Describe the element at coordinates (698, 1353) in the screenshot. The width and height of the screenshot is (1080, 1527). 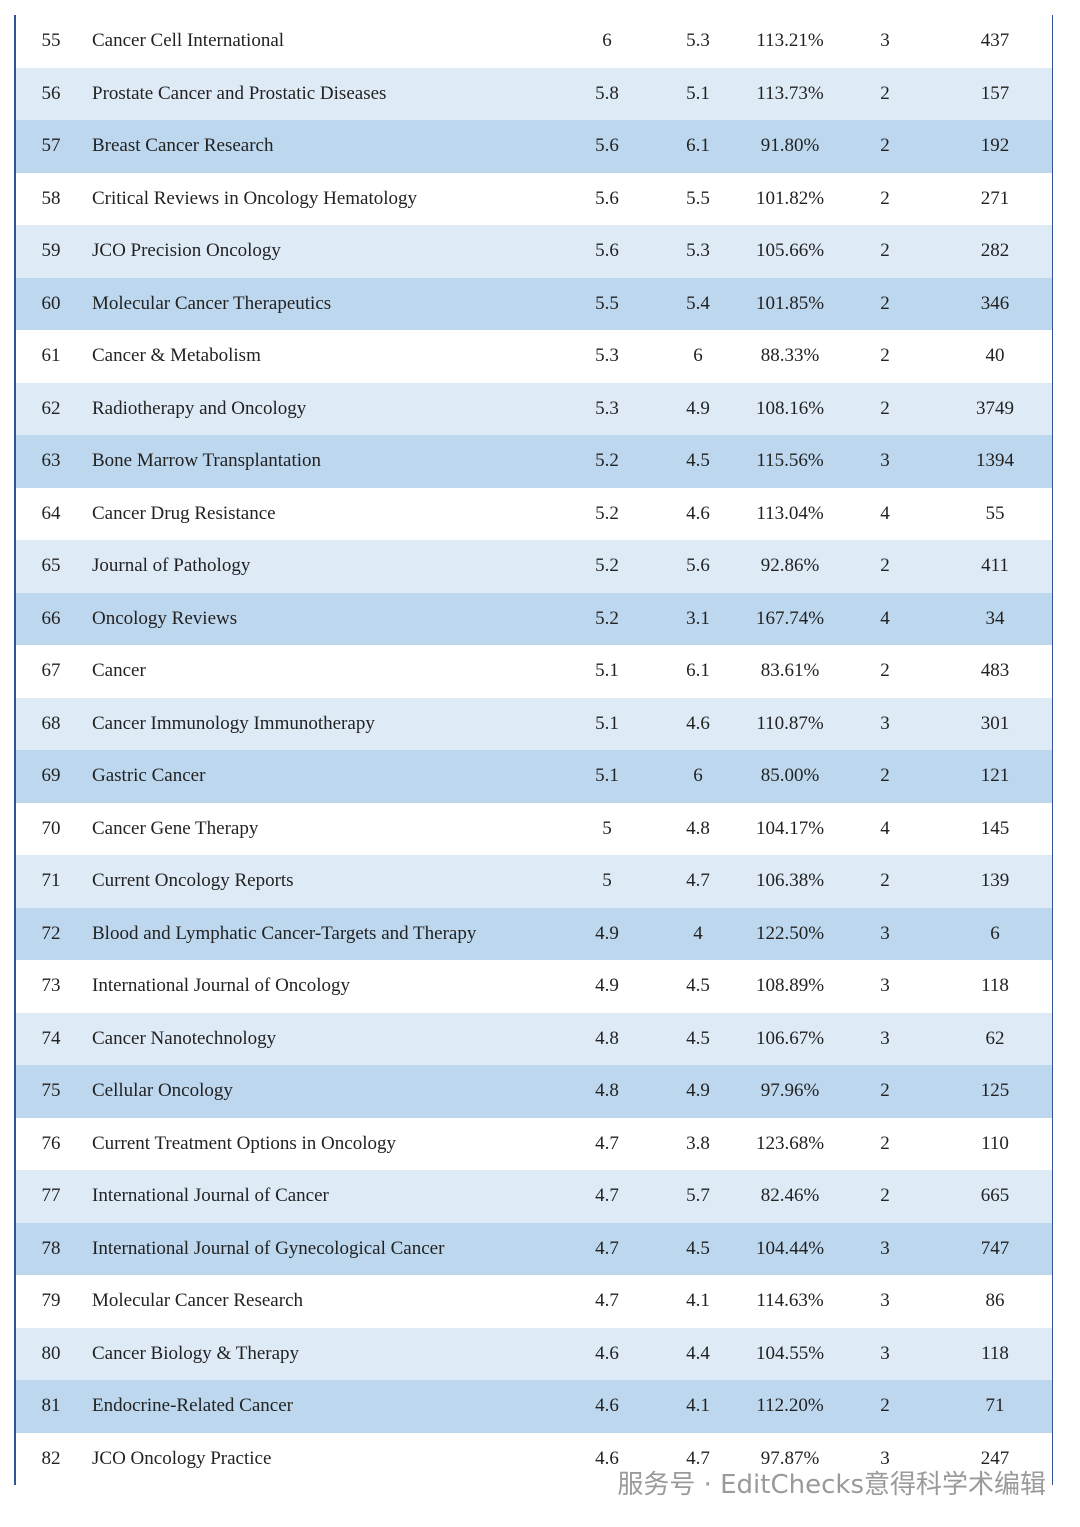
I see `col-4: 4.4` at that location.